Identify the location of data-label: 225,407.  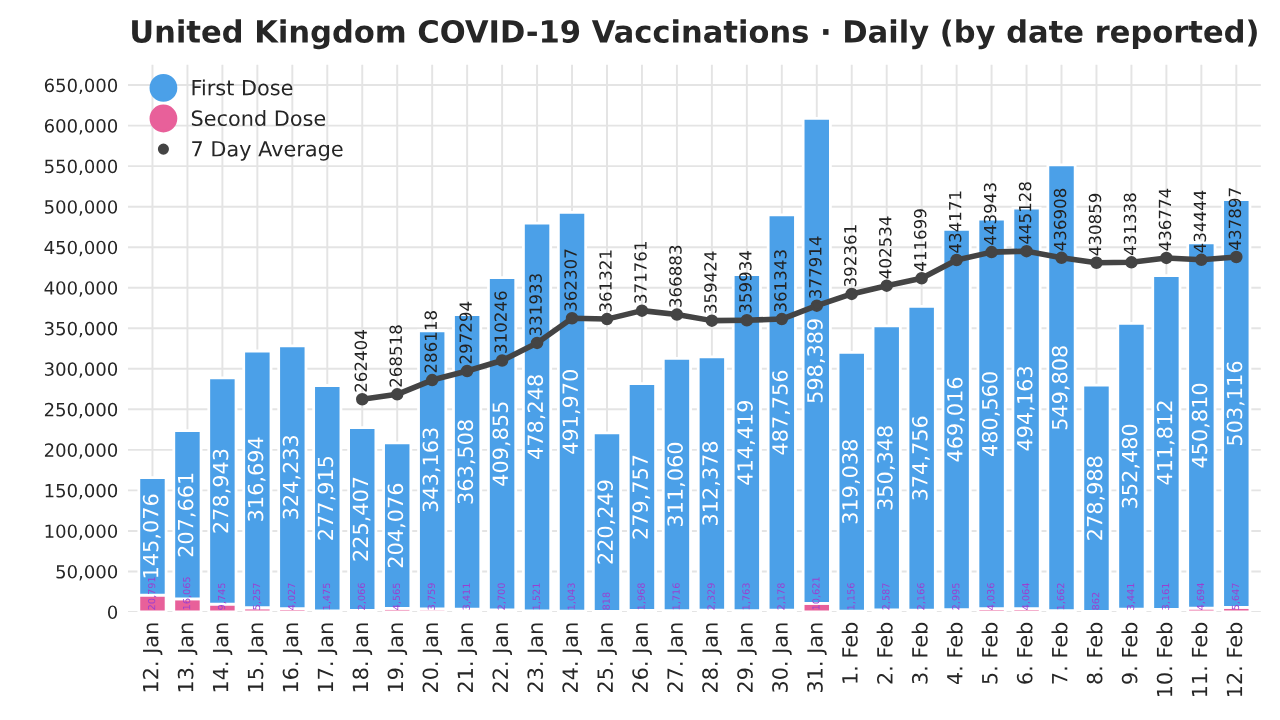
(361, 519).